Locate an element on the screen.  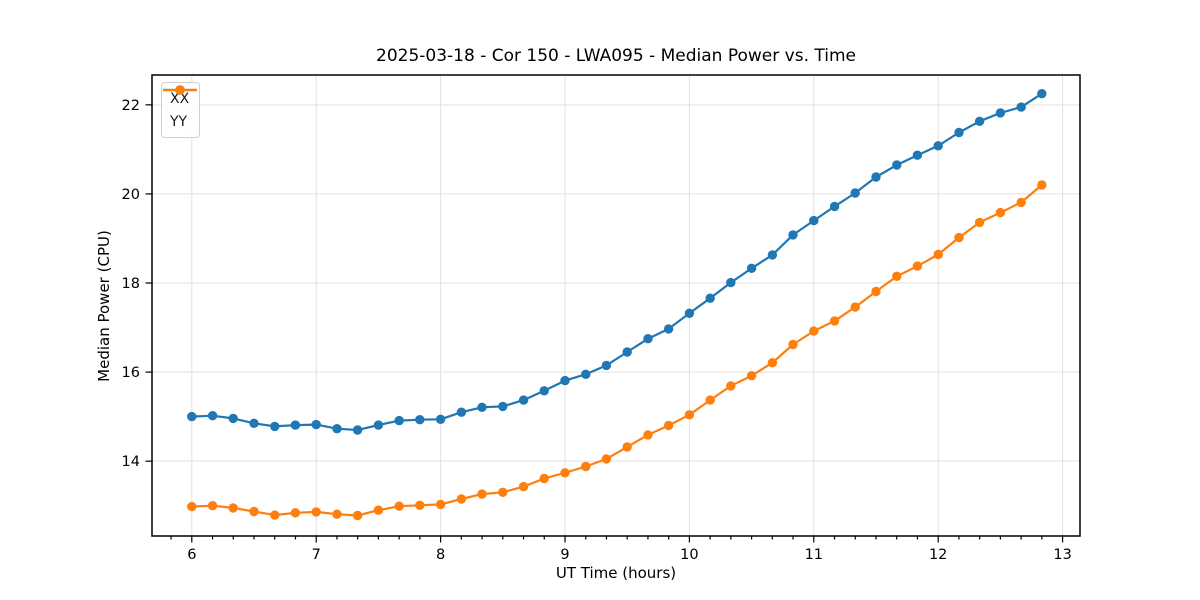
legend-marker is located at coordinates (180, 90).